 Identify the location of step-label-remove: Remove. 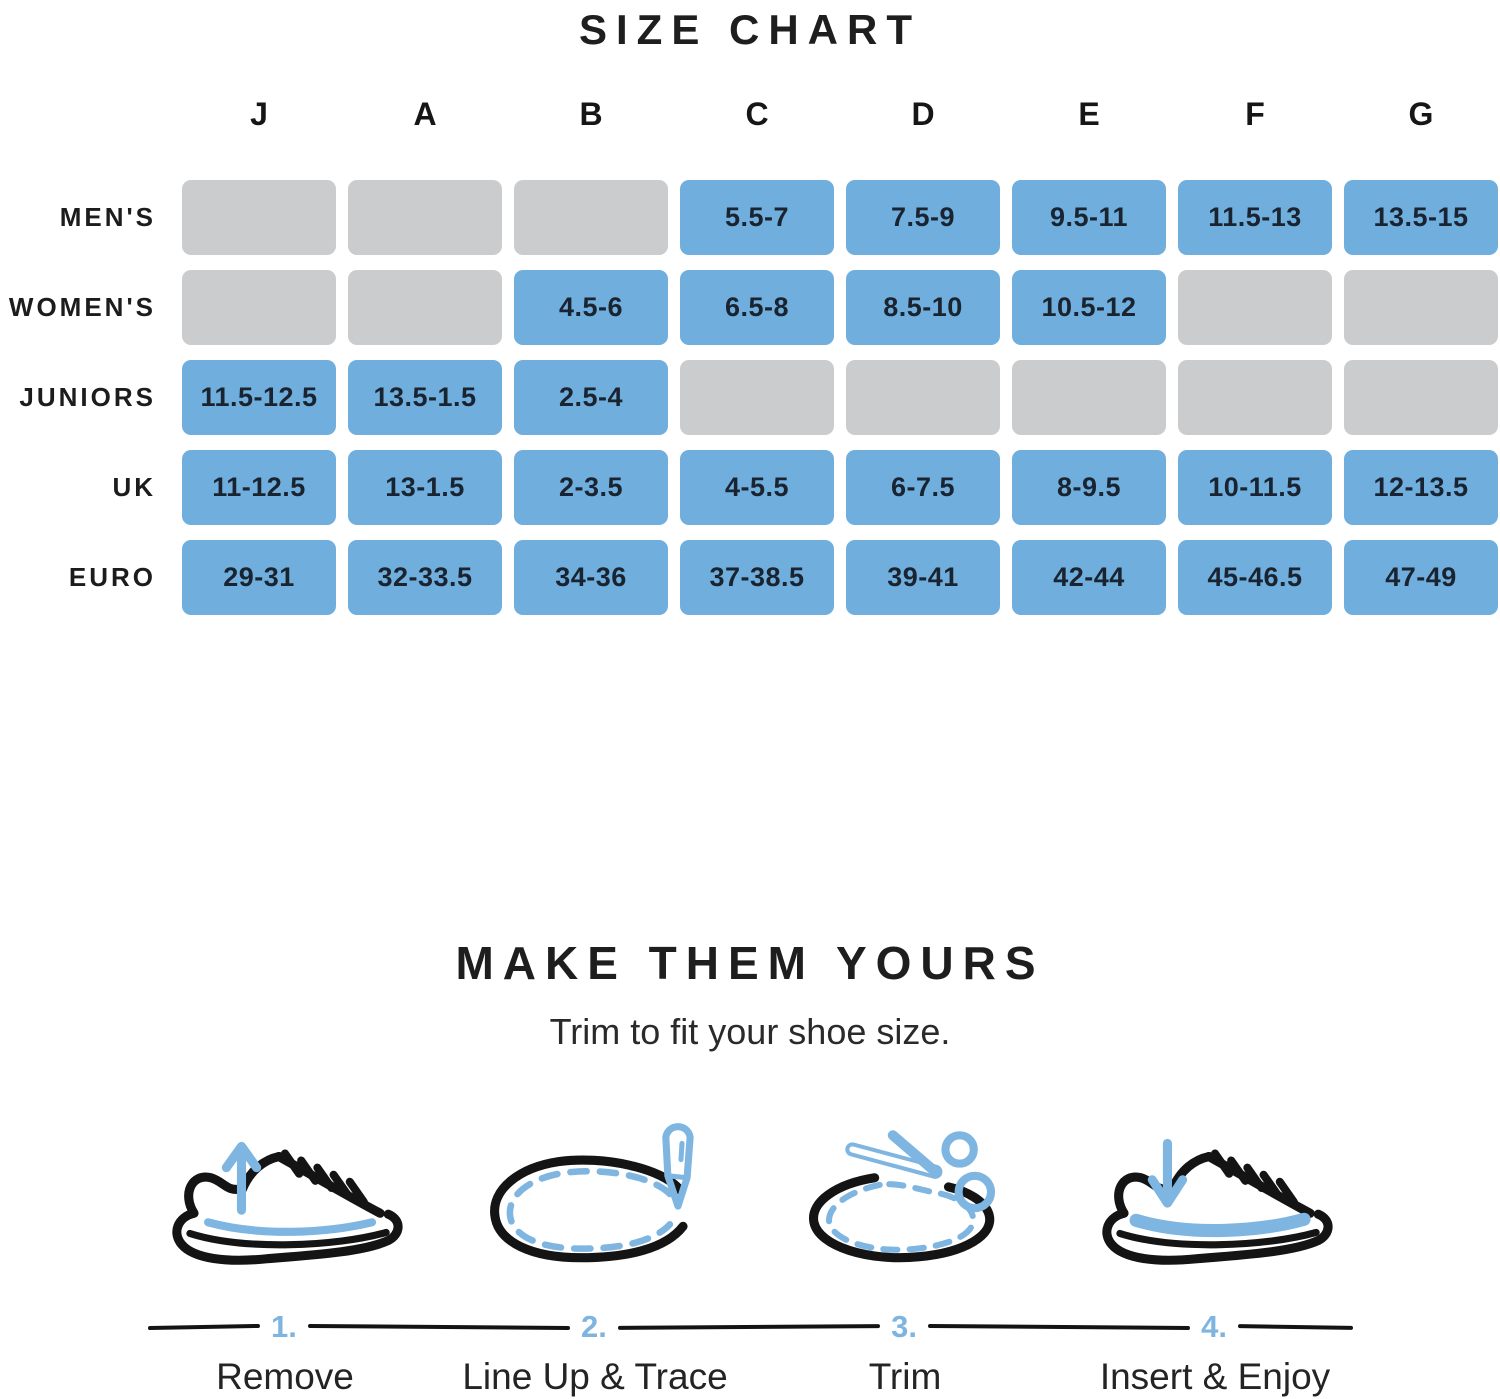
(285, 1376).